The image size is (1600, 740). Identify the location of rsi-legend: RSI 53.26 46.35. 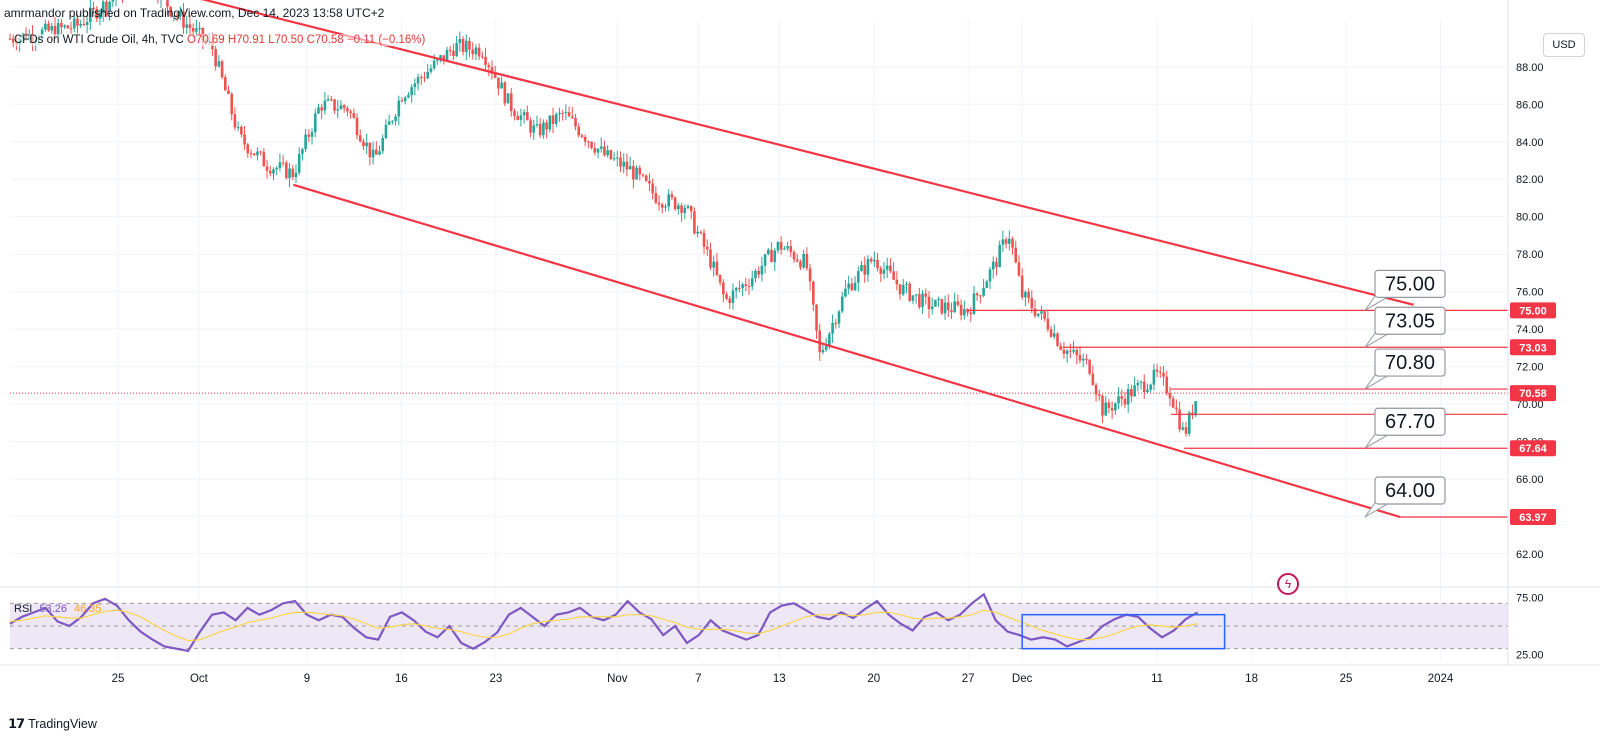
(58, 609).